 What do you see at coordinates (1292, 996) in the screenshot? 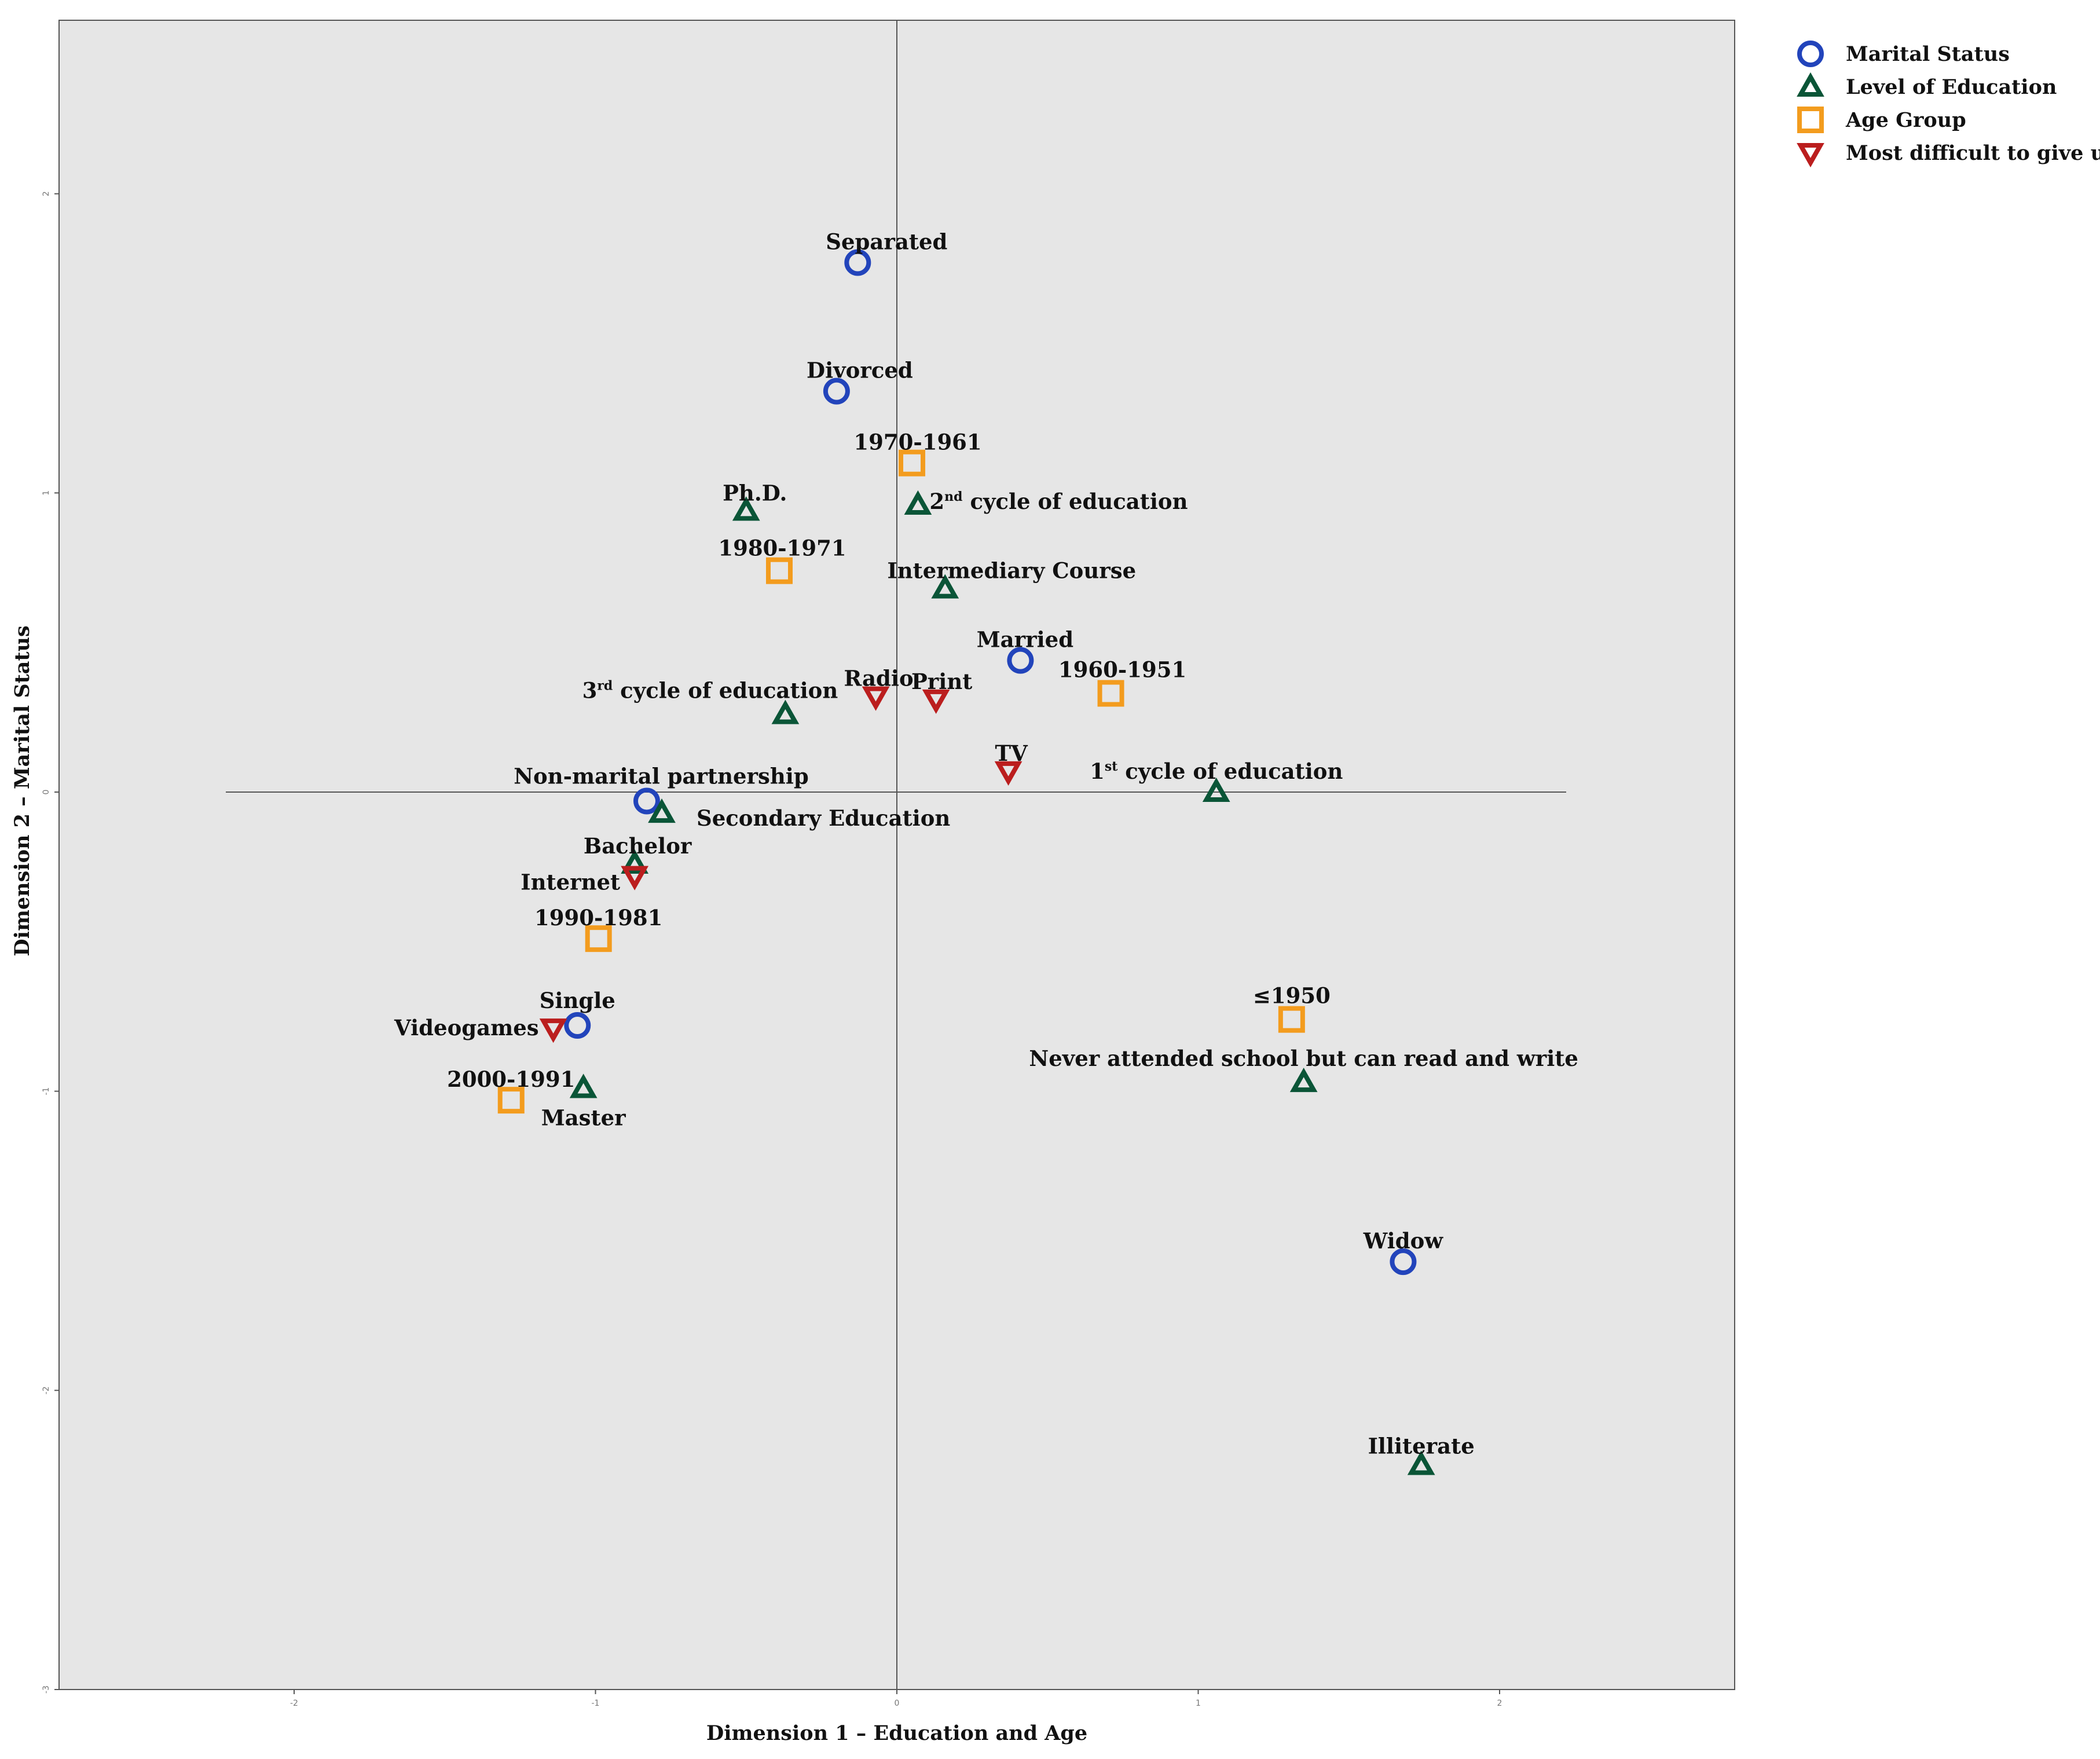
I see `point-label: ≤1950` at bounding box center [1292, 996].